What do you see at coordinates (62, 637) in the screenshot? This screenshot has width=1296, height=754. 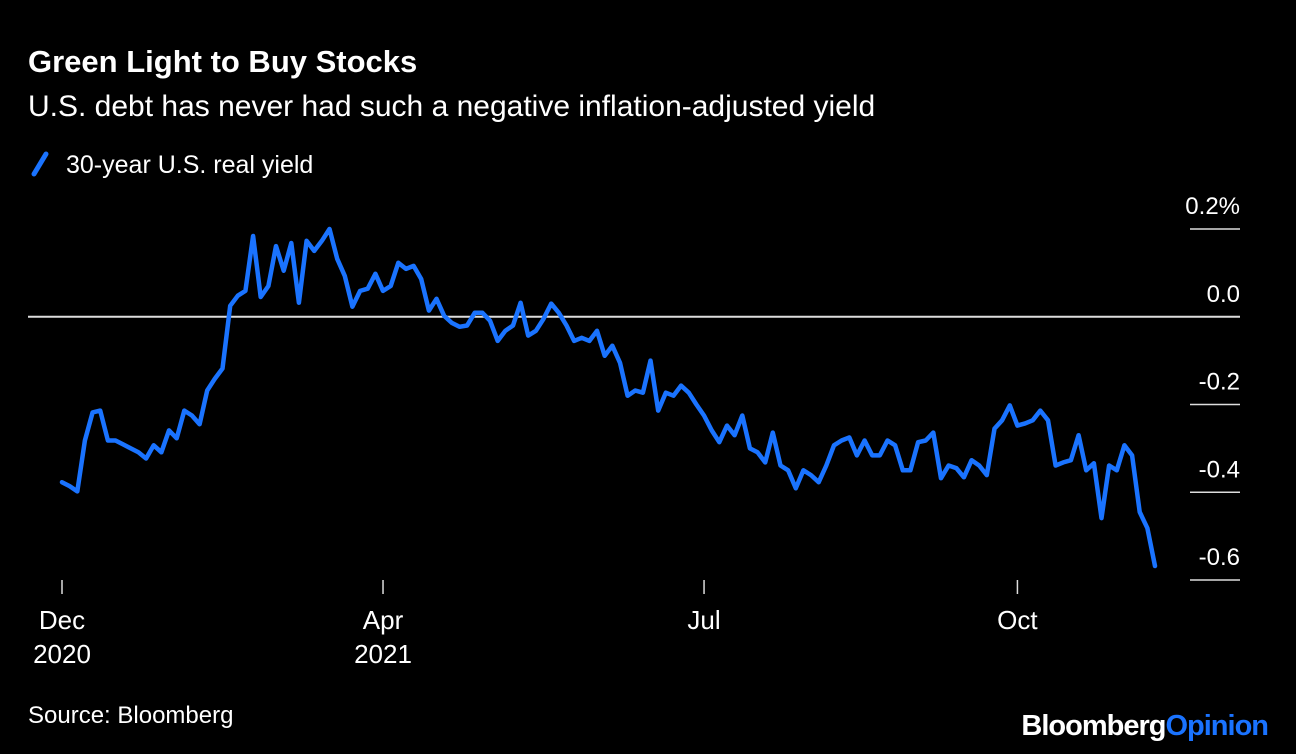 I see `x-tick-label: Dec 2020` at bounding box center [62, 637].